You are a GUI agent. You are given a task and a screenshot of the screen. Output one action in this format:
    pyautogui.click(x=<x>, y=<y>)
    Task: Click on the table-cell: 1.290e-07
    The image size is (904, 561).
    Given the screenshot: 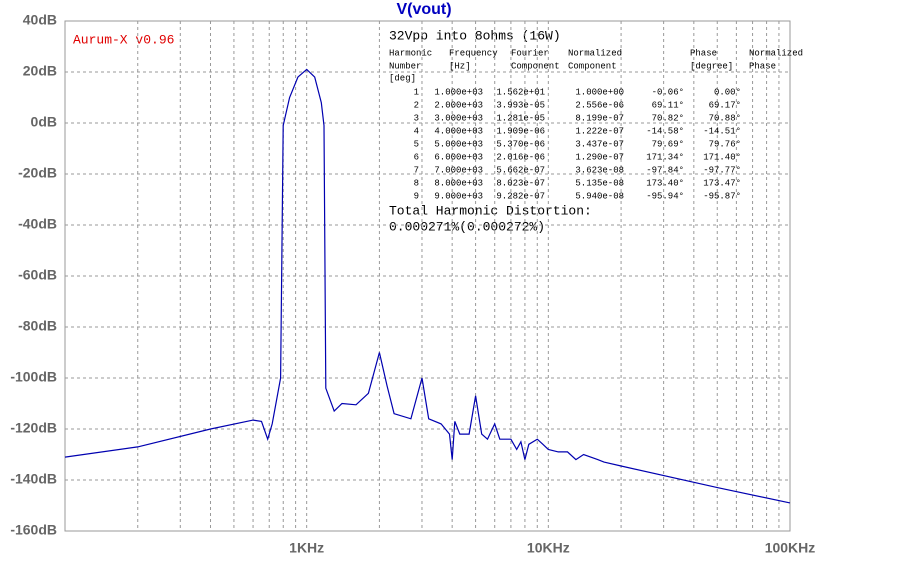 What is the action you would take?
    pyautogui.click(x=599, y=157)
    